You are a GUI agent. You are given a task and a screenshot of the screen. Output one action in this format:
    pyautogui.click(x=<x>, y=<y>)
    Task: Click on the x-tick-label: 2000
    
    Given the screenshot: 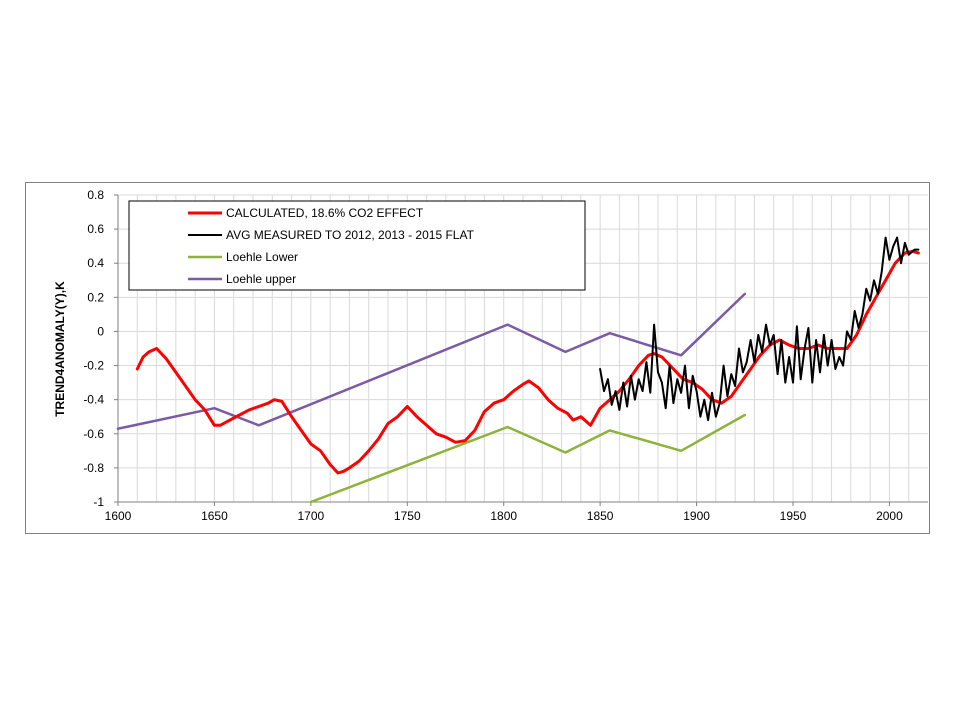 What is the action you would take?
    pyautogui.click(x=889, y=516)
    